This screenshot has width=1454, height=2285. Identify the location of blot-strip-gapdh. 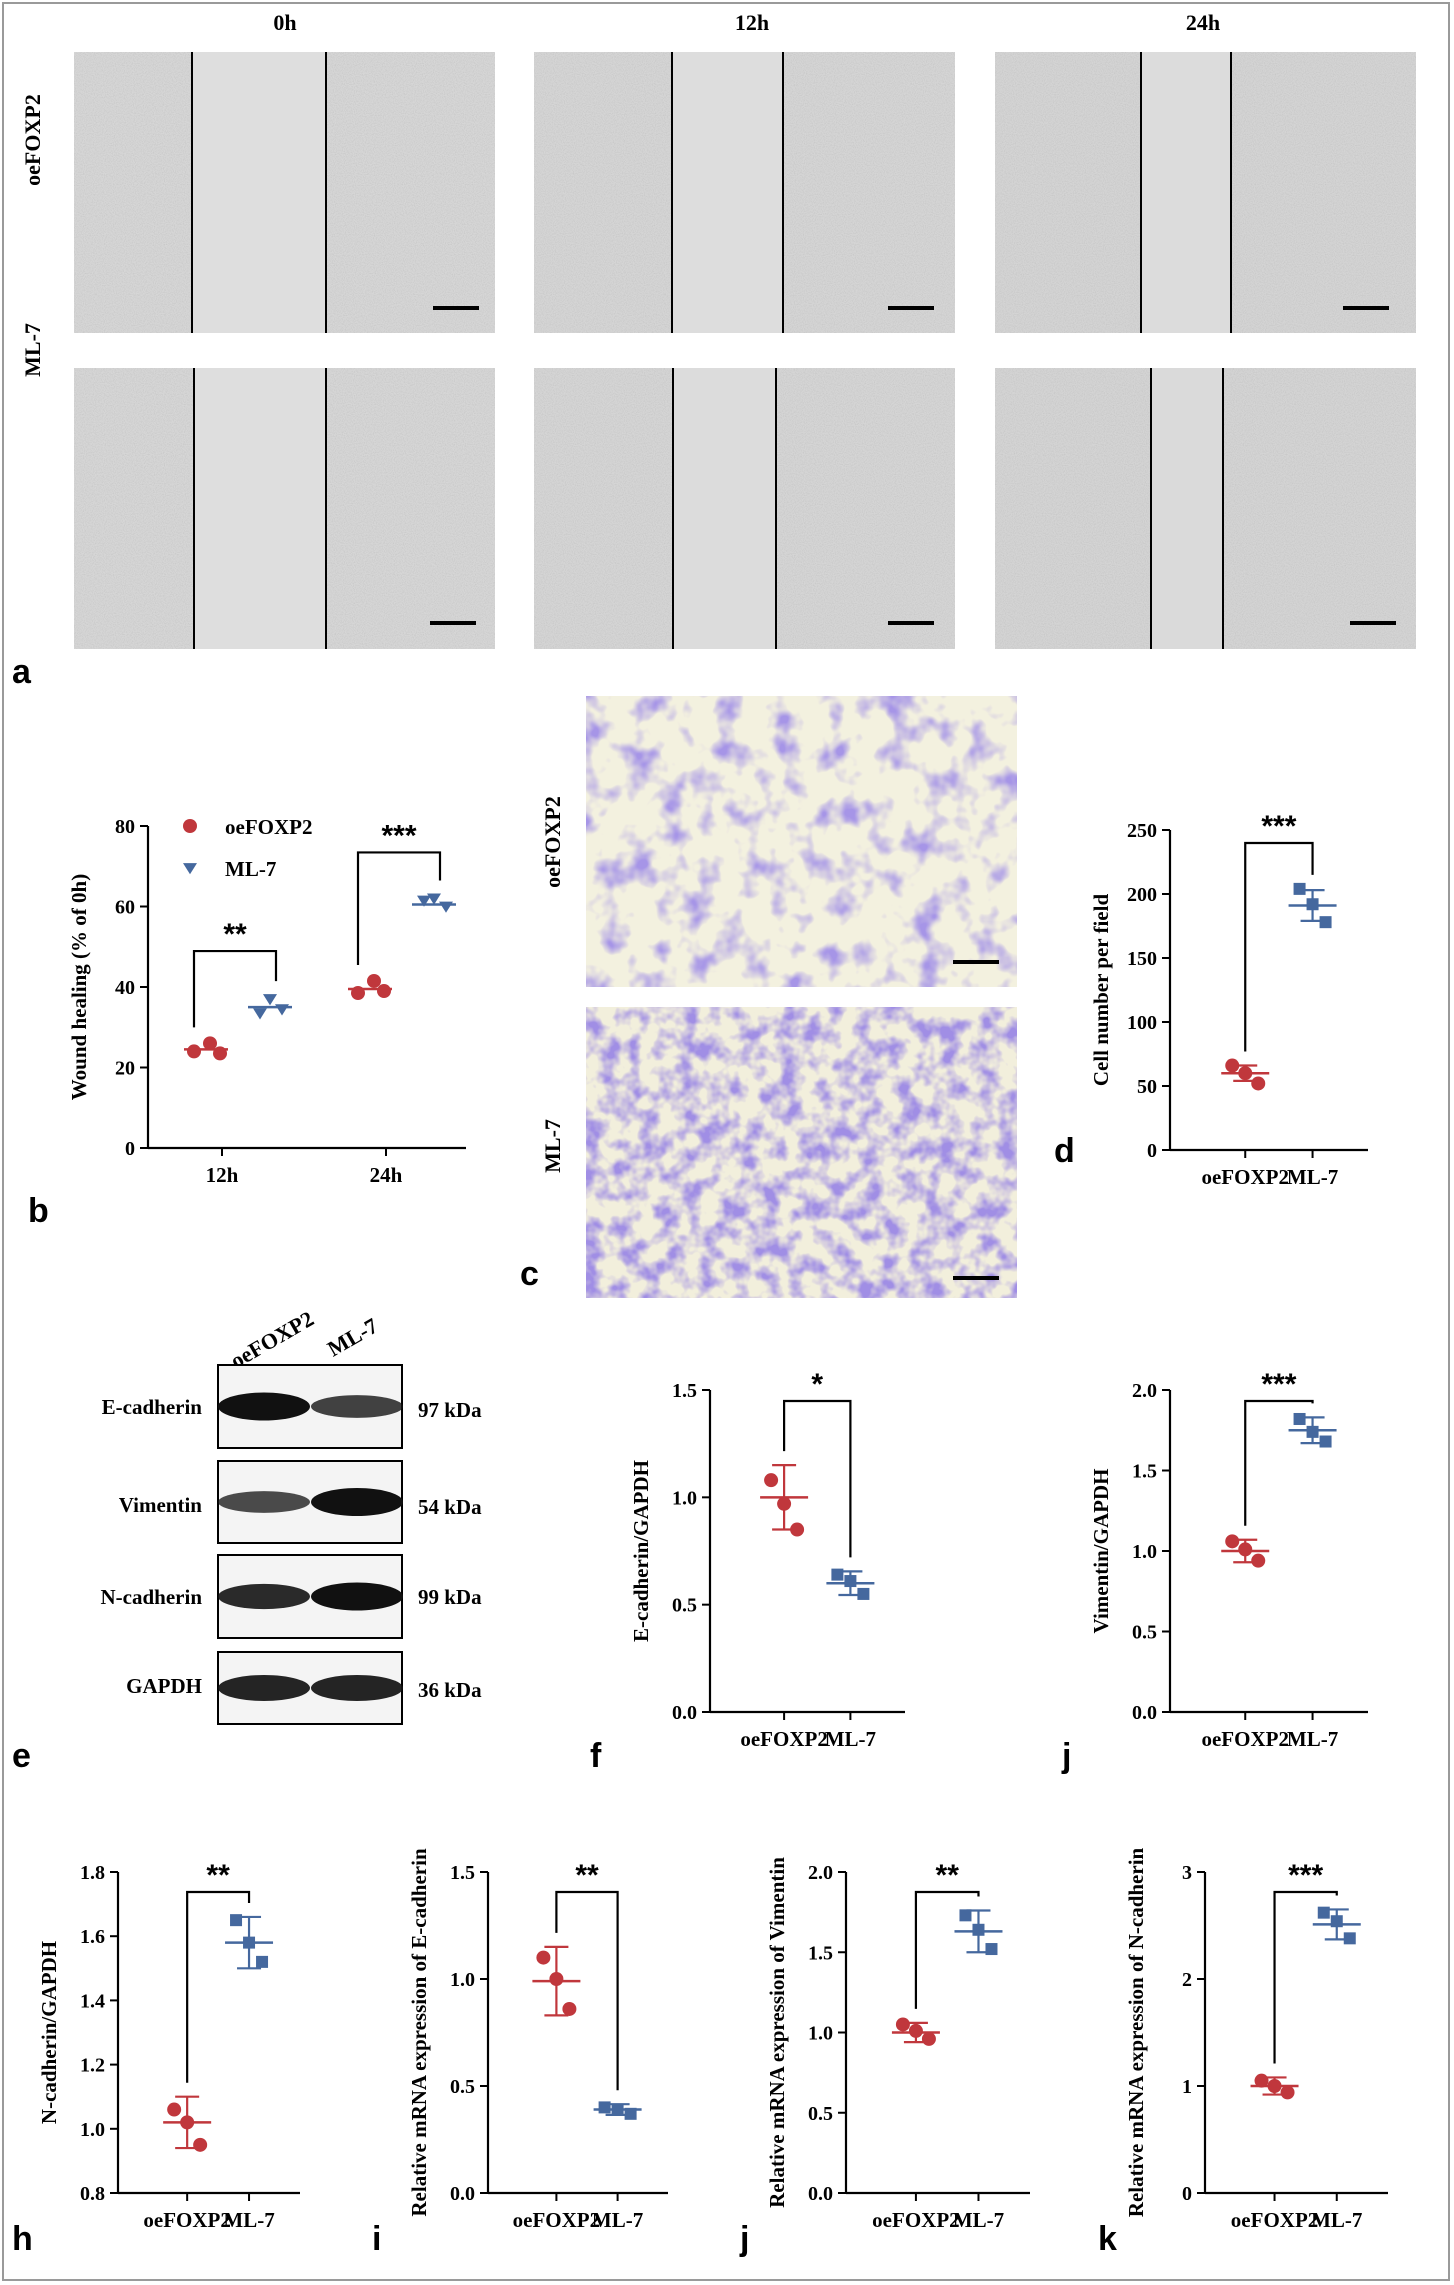
(310, 1688).